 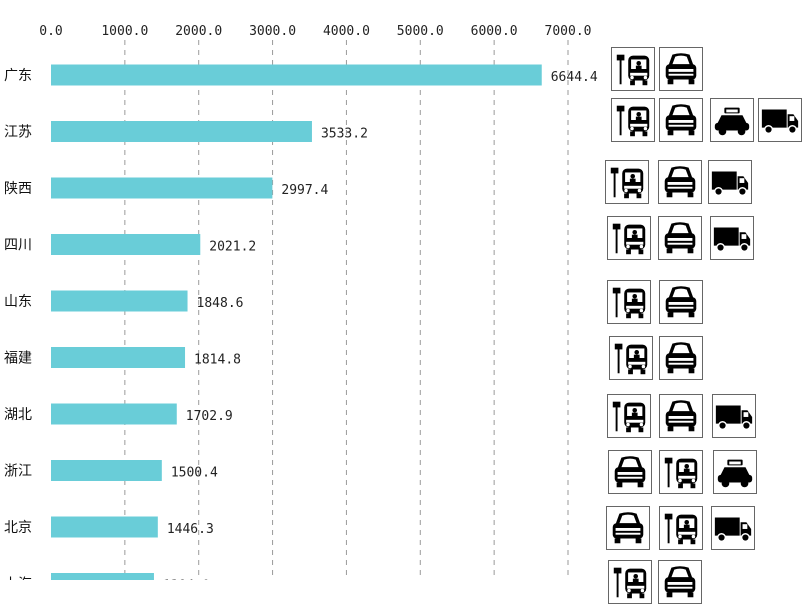 What do you see at coordinates (18, 246) in the screenshot?
I see `category-label: 四川` at bounding box center [18, 246].